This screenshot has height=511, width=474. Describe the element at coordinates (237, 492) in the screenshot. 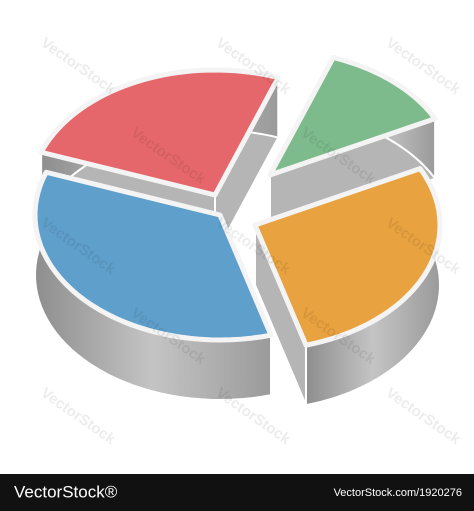

I see `footer-bar` at that location.